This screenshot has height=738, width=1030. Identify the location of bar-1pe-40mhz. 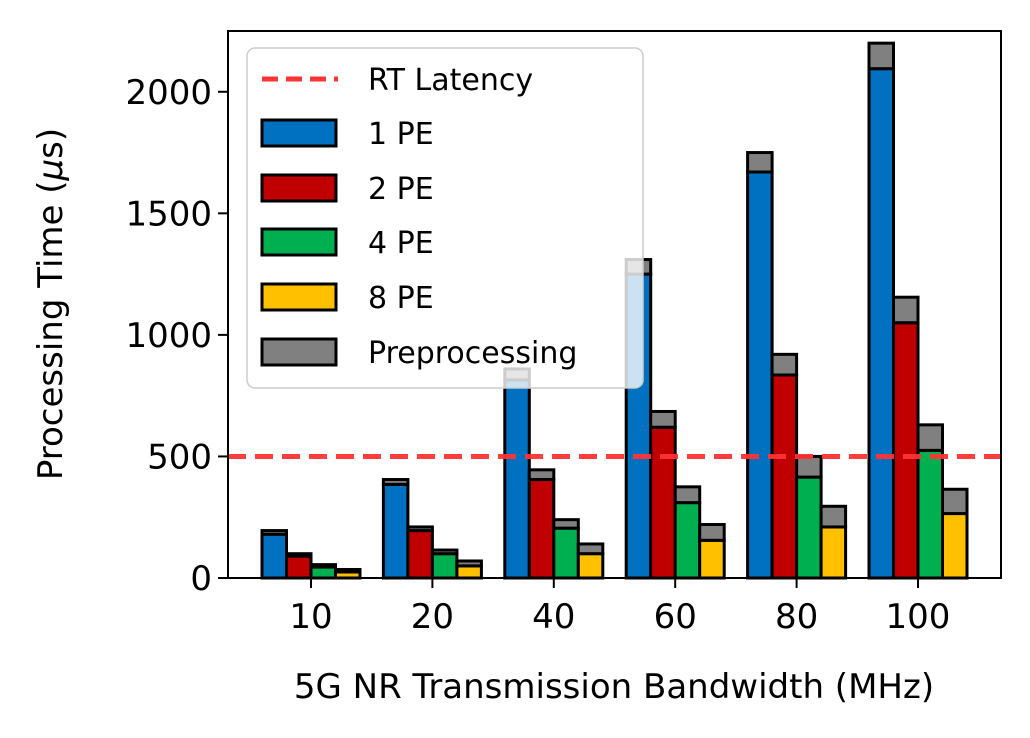
(517, 479).